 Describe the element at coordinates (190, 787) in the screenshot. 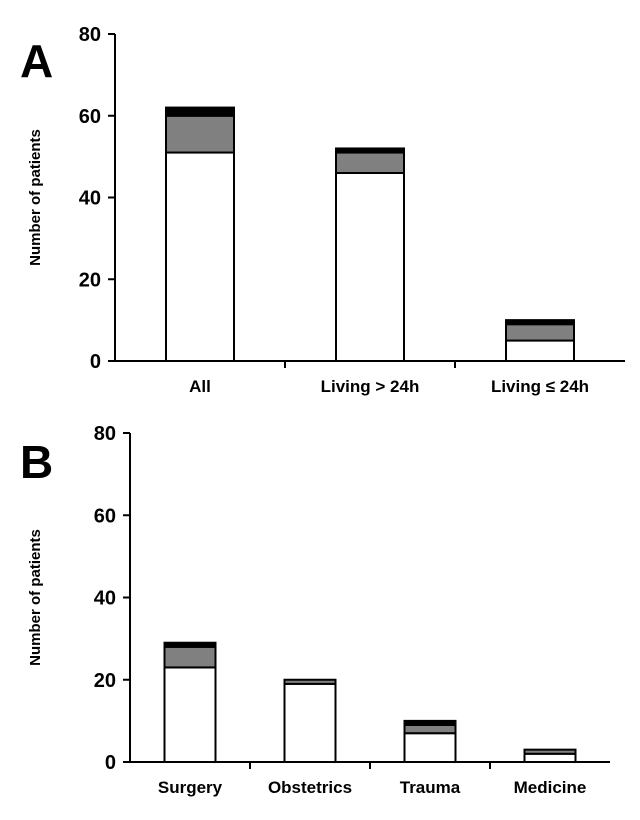

I see `x-tick-label: Surgery` at that location.